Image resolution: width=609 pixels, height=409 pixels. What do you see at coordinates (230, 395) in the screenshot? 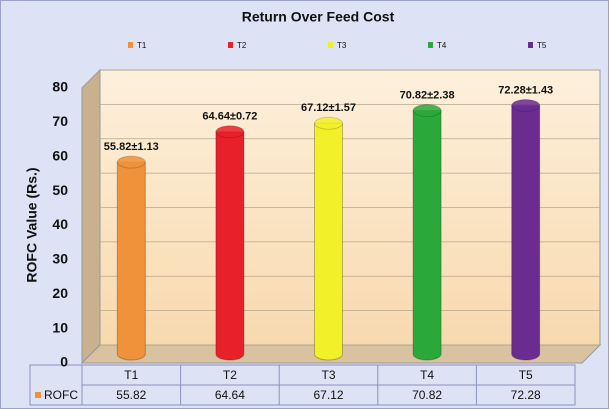
I see `table-cell: 64.64` at bounding box center [230, 395].